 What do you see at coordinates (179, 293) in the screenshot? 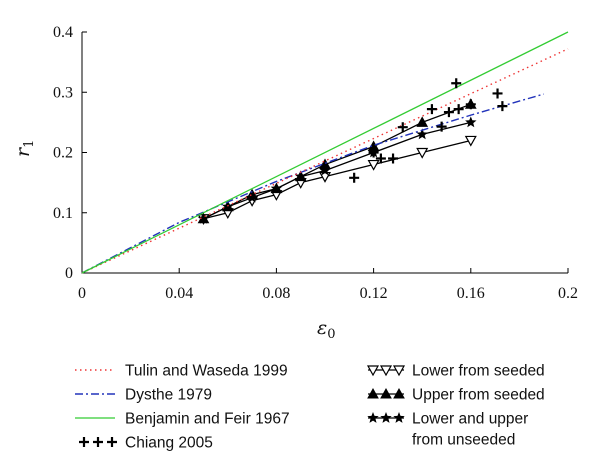
I see `x-tick-label: 0.04` at bounding box center [179, 293].